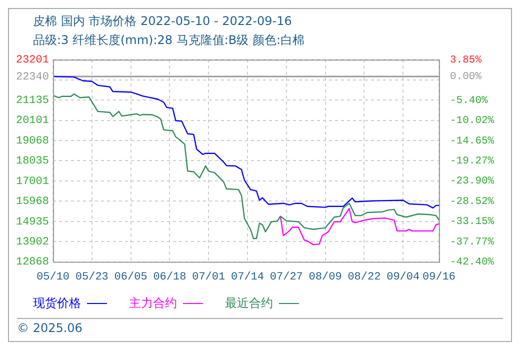 Image resolution: width=520 pixels, height=350 pixels. Describe the element at coordinates (472, 222) in the screenshot. I see `y2-tick-label: -33.15%` at that location.